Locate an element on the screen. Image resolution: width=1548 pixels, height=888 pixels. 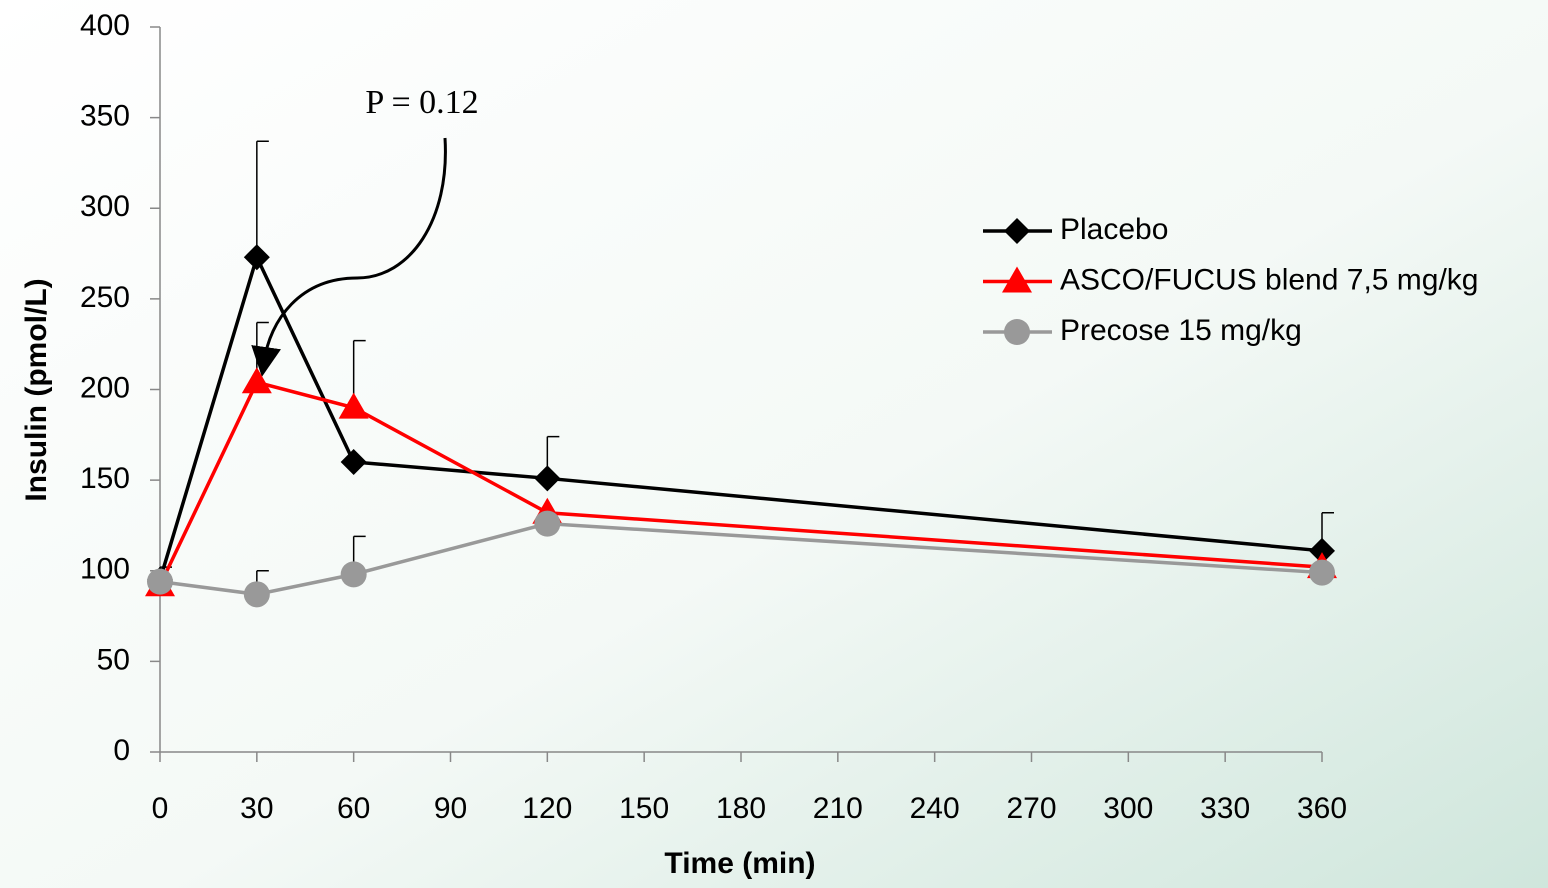
x-tick-label: 210 is located at coordinates (838, 808).